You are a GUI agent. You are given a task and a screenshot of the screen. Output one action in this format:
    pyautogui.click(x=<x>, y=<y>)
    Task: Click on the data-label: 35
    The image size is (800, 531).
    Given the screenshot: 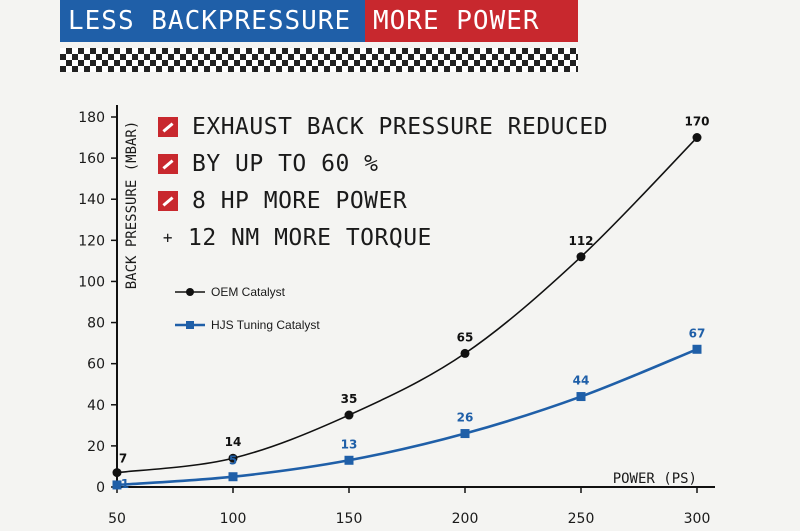 What is the action you would take?
    pyautogui.click(x=349, y=399)
    